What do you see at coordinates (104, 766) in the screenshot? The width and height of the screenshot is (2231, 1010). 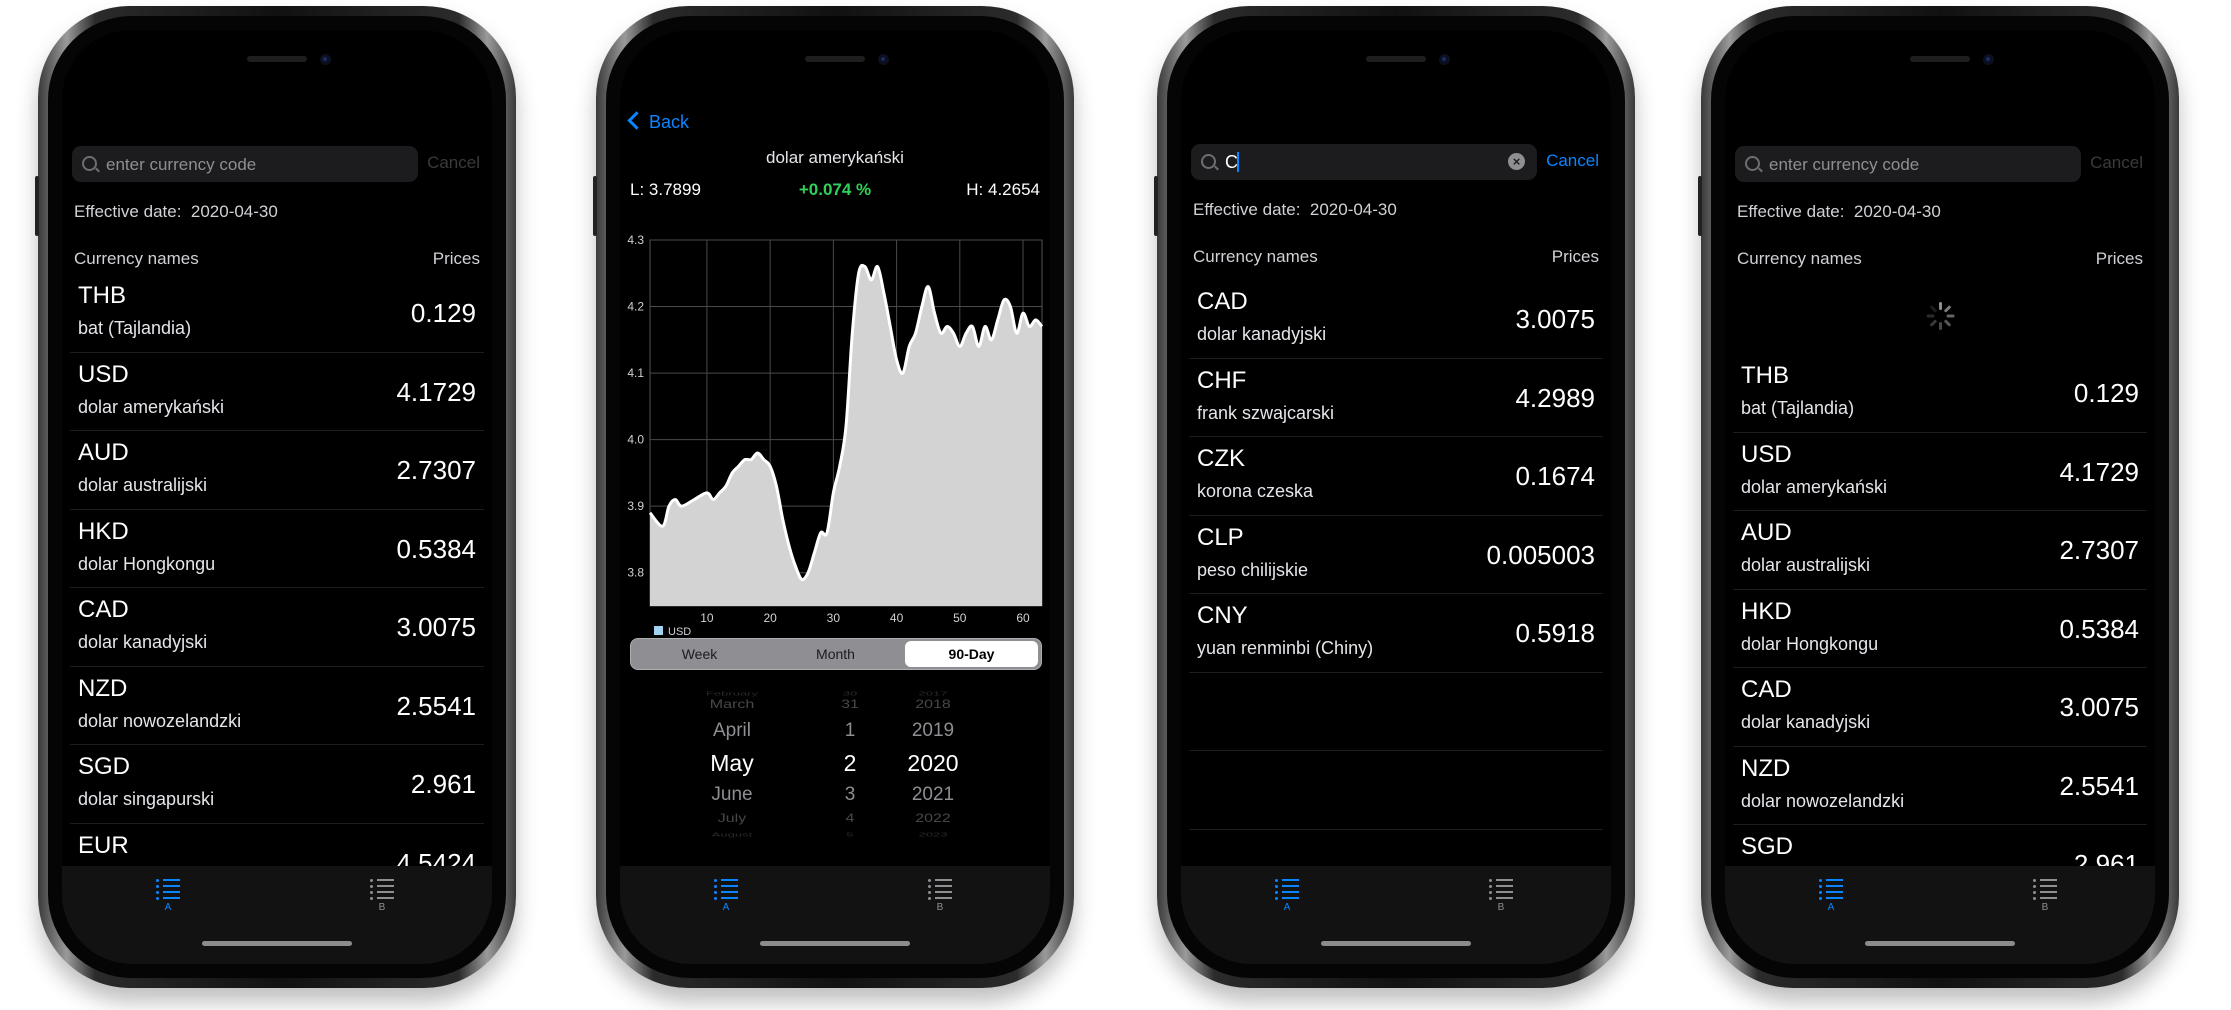 I see `currency-code: SGD` at bounding box center [104, 766].